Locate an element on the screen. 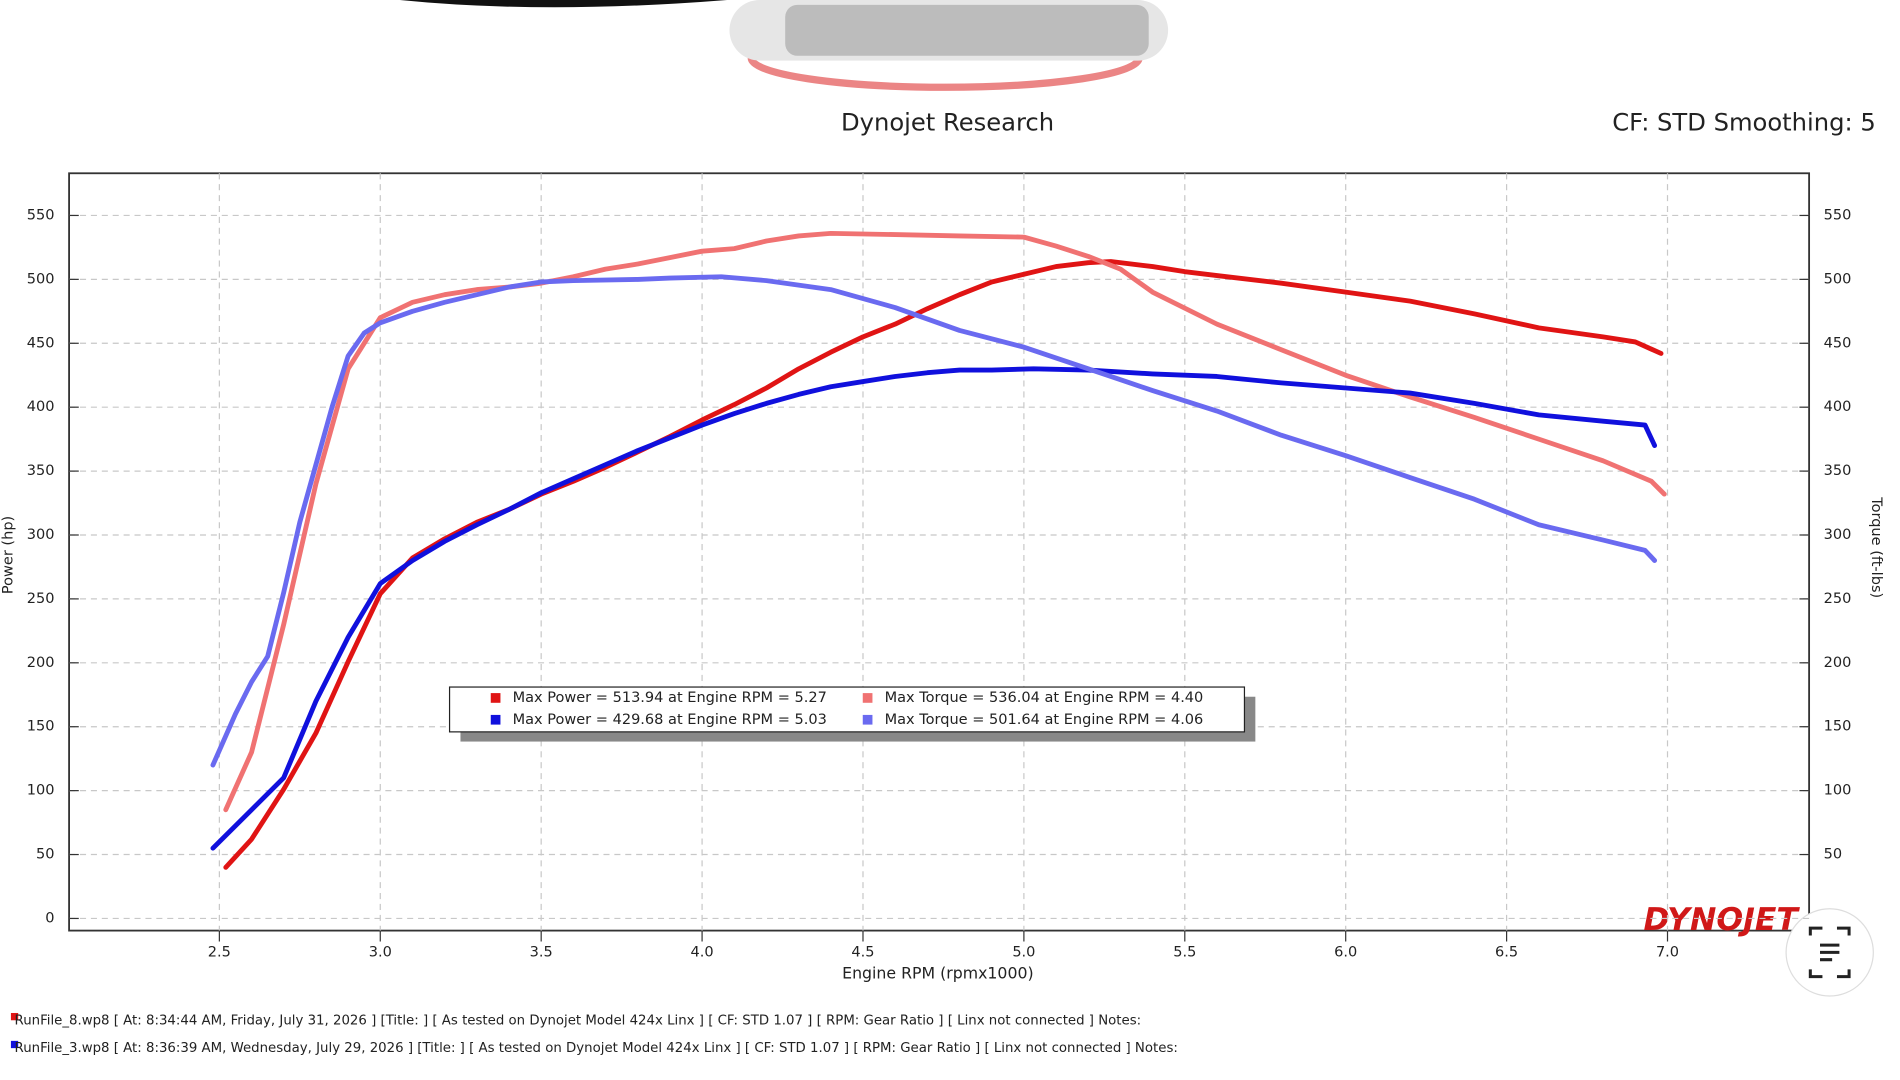  top-shape is located at coordinates (563, 4).